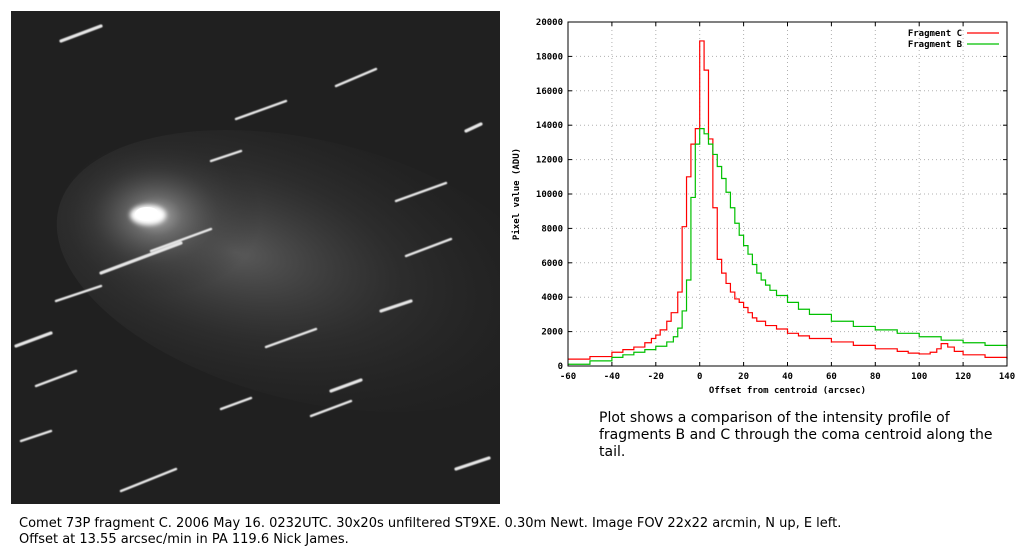 This screenshot has height=557, width=1024. I want to click on y-tick-label: 4000, so click(552, 298).